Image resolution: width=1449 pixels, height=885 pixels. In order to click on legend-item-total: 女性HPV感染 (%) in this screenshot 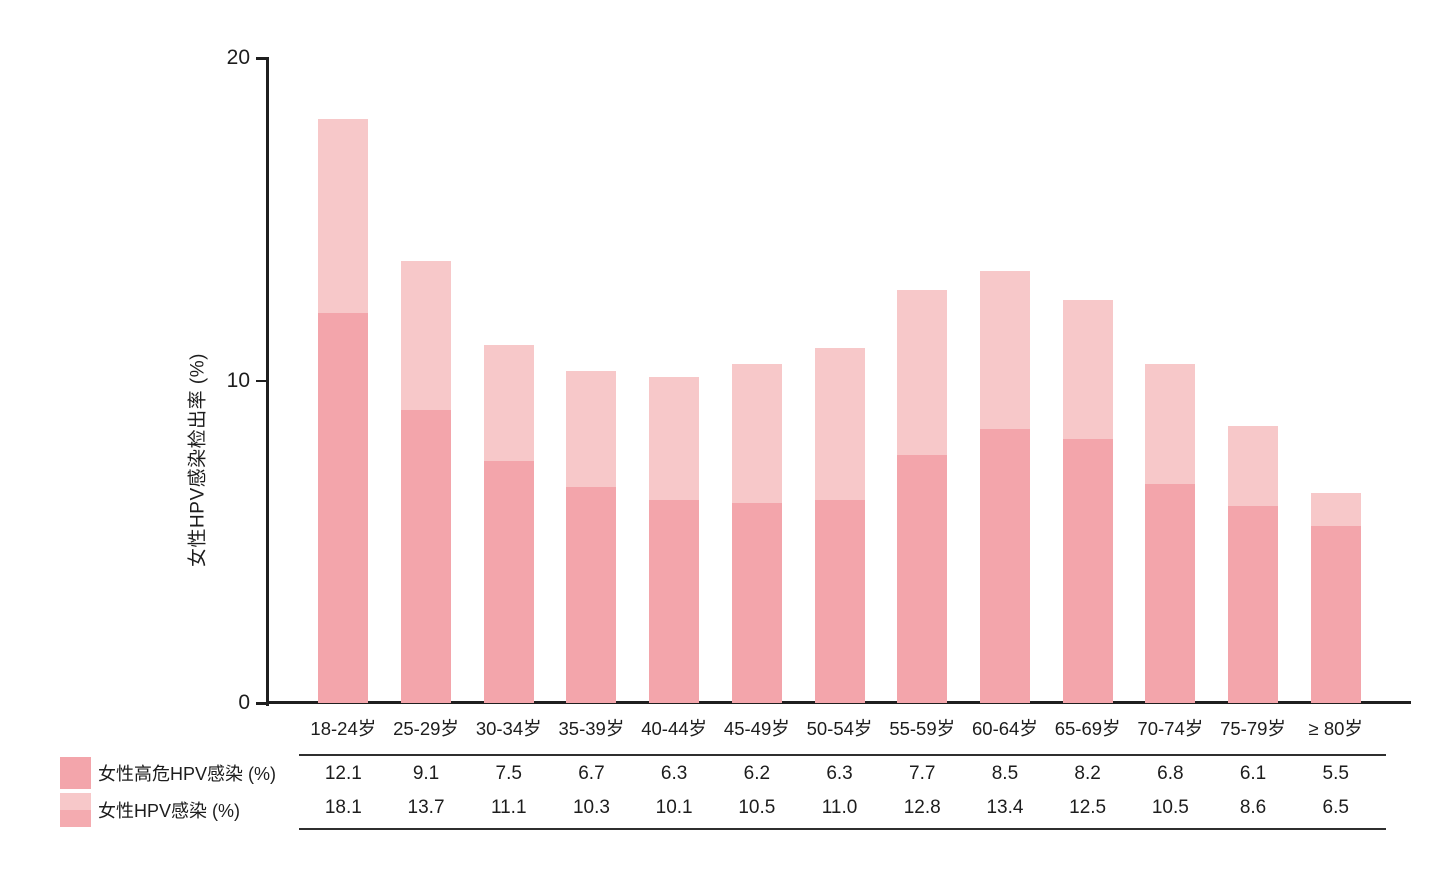, I will do `click(150, 810)`.